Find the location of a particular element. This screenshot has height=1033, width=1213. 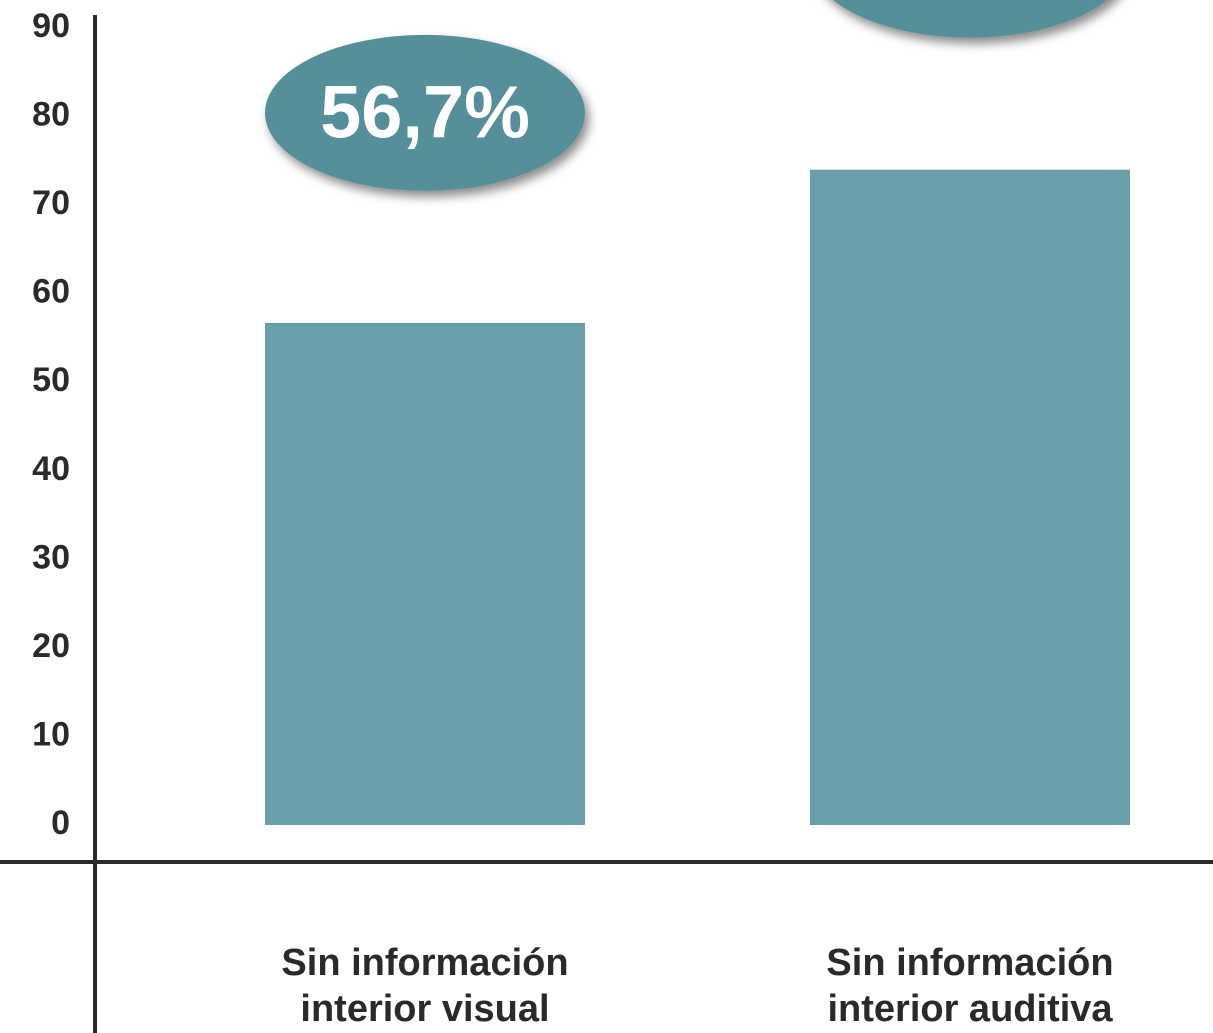

y-tick-label: 60 is located at coordinates (51, 292).